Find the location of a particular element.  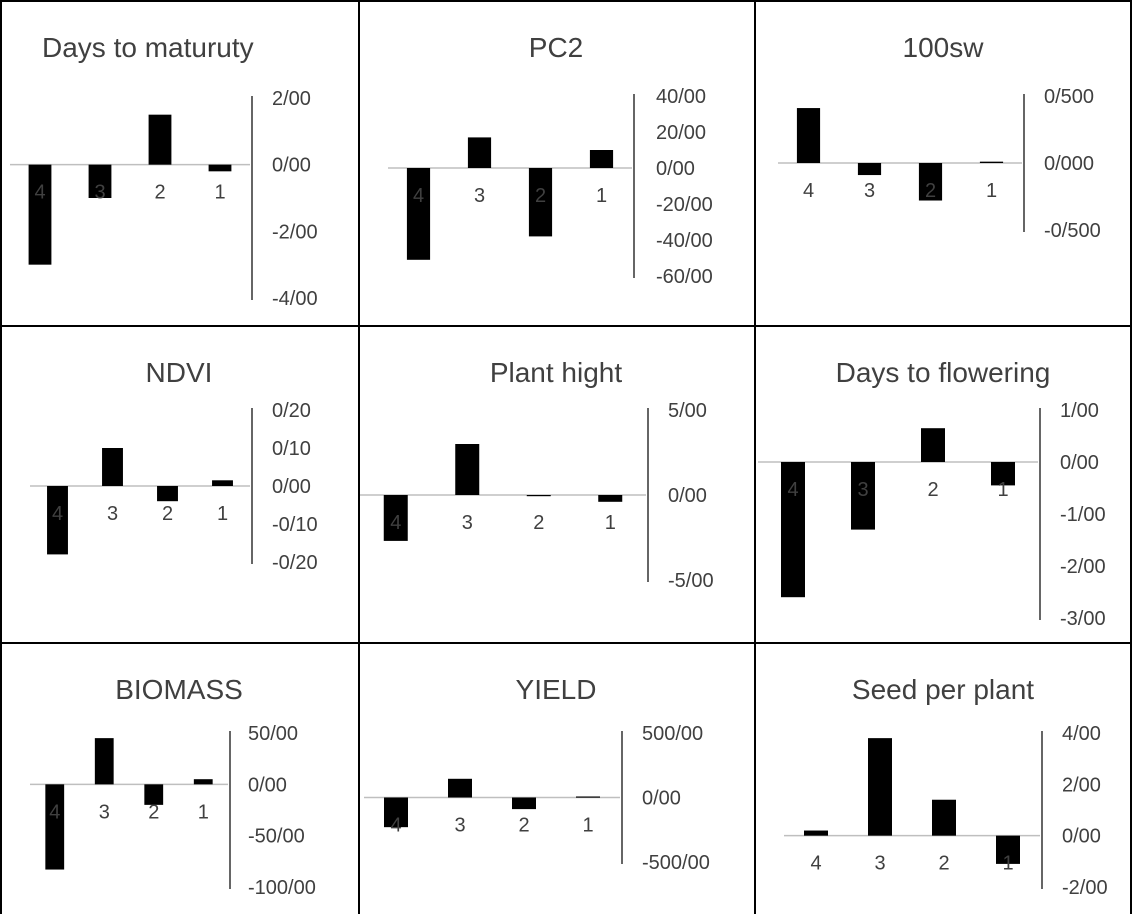

chart-svg: 1/00 0/00 -1/00 -2/00 -3/00 4 3 2 1 is located at coordinates (932, 515).